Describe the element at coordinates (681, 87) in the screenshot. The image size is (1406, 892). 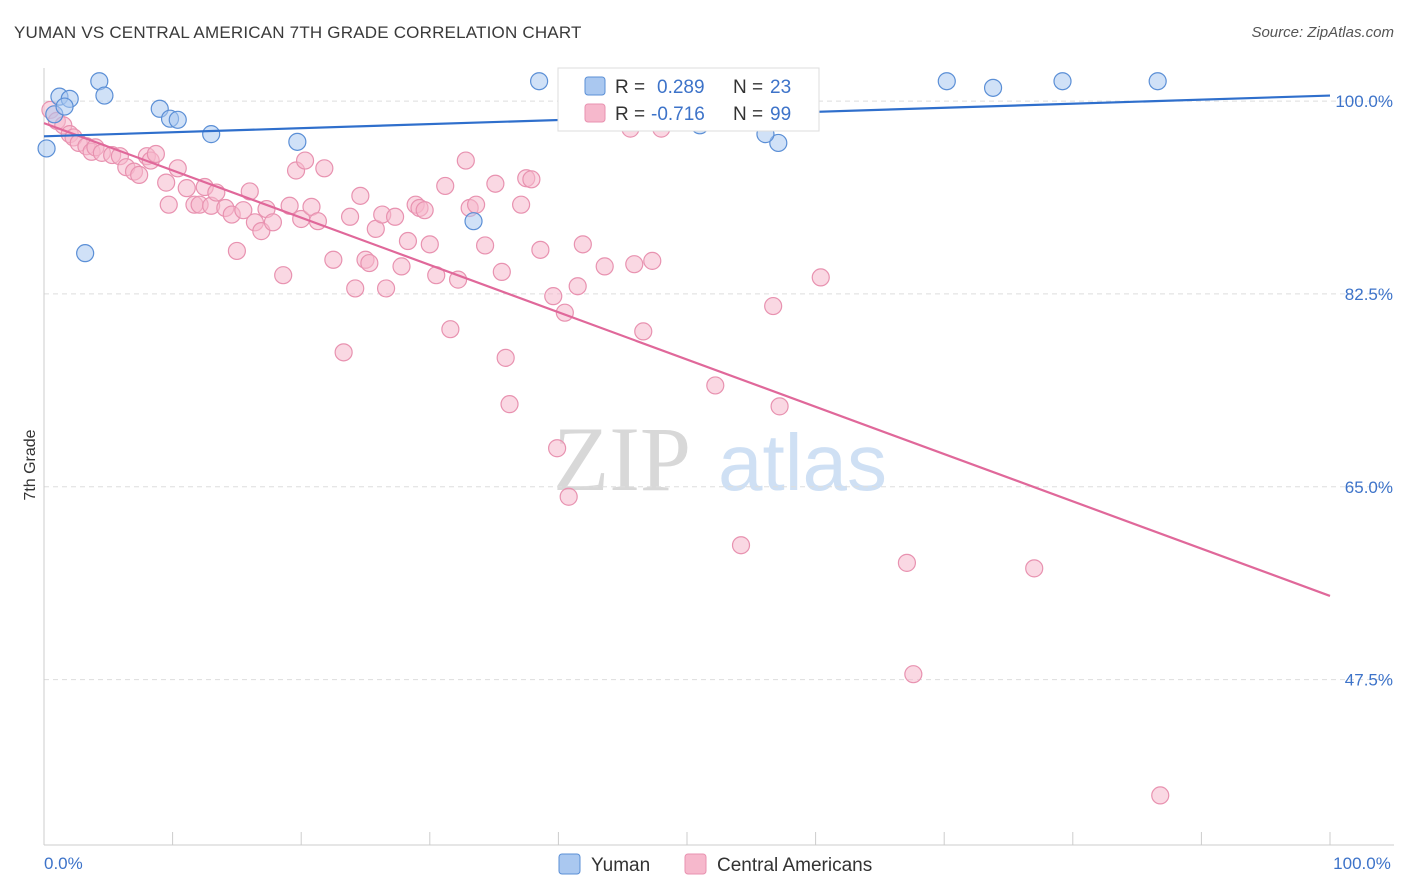
I see `legend-r-value-1: 0.289` at that location.